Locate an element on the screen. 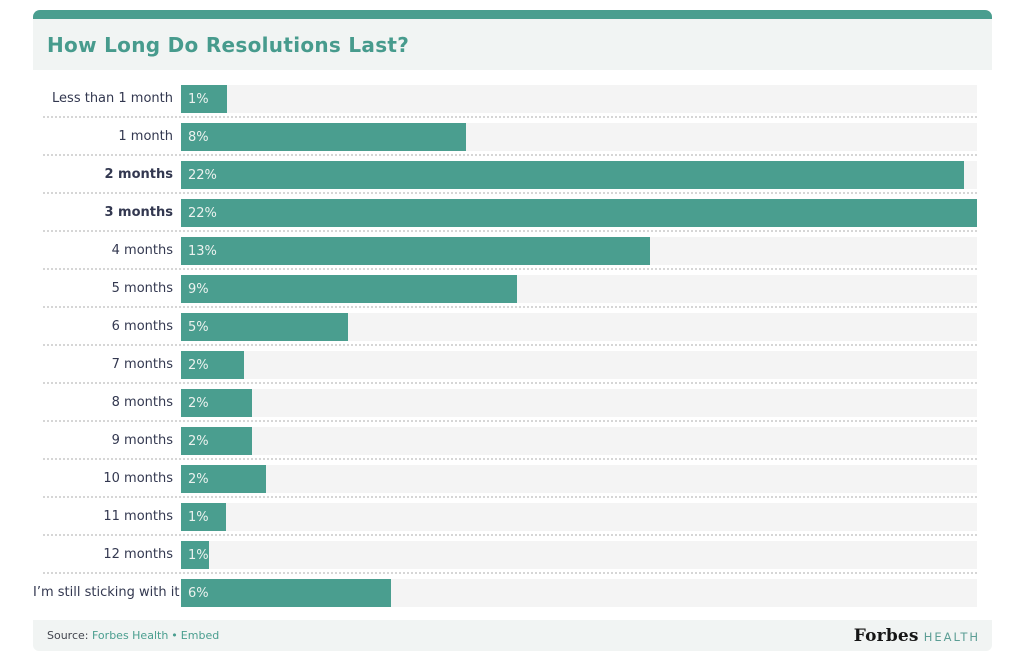  chart-row: 2 months 22% is located at coordinates (505, 180).